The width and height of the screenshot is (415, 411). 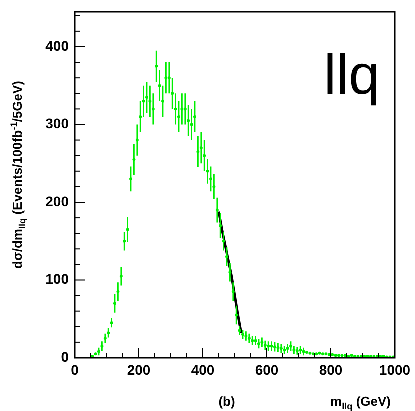 What do you see at coordinates (352, 74) in the screenshot?
I see `annotation: llq` at bounding box center [352, 74].